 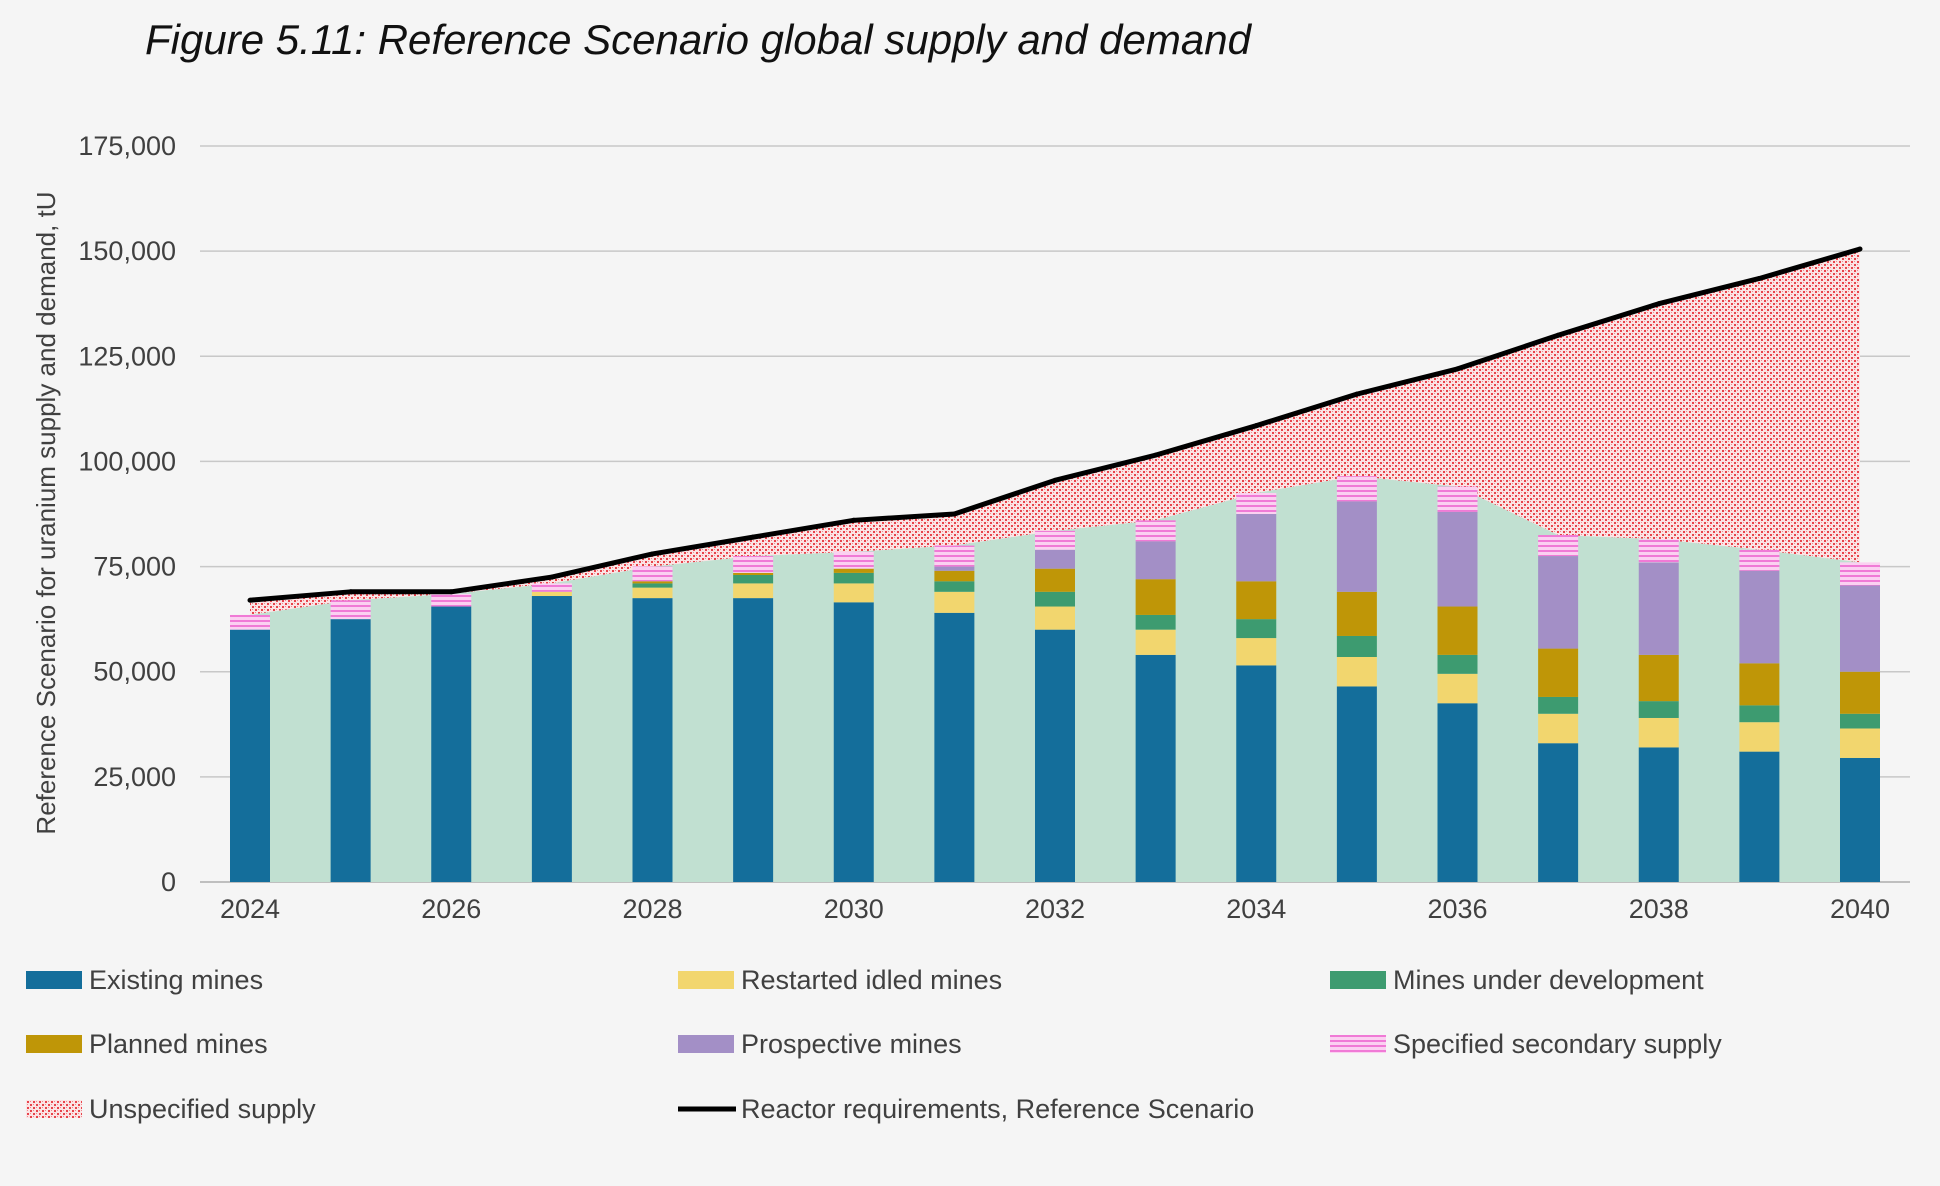 What do you see at coordinates (551, 587) in the screenshot?
I see `bar-specified-secondary-supply-2027` at bounding box center [551, 587].